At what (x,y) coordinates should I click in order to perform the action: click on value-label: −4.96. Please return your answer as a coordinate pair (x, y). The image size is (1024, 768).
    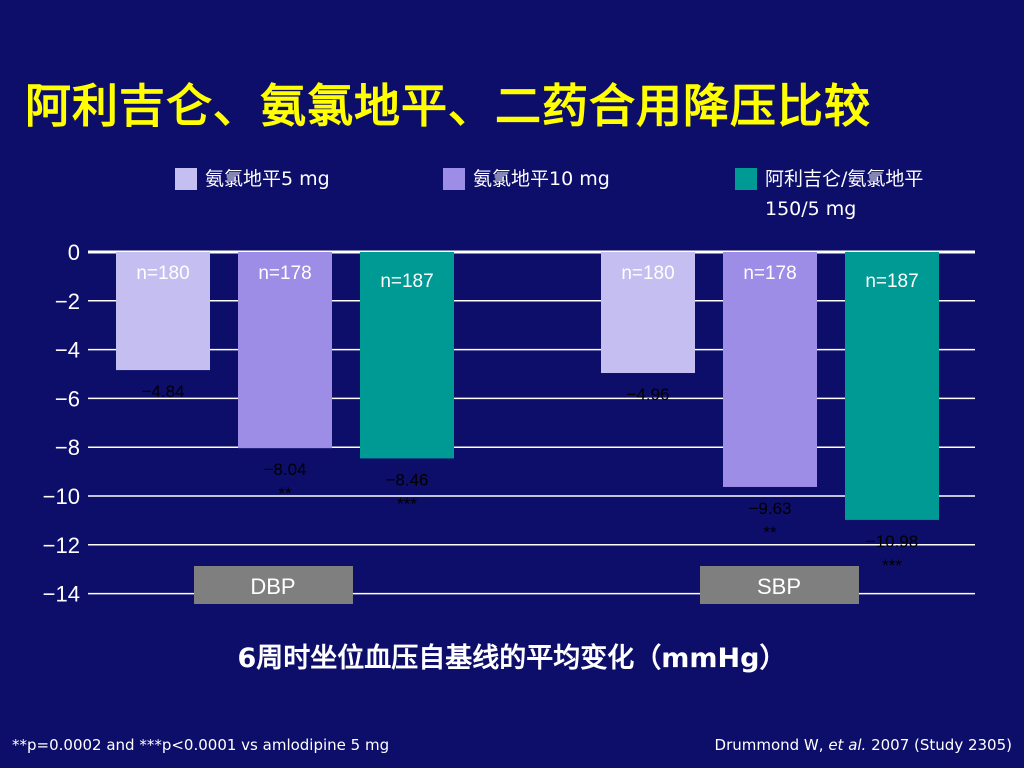
    Looking at the image, I should click on (647, 394).